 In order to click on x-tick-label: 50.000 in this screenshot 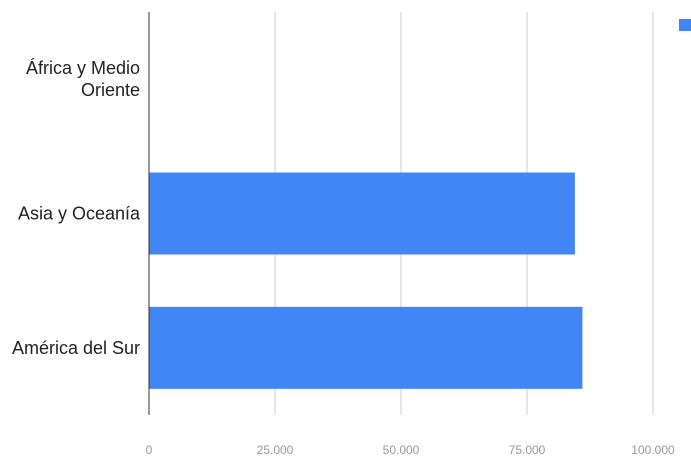, I will do `click(401, 450)`.